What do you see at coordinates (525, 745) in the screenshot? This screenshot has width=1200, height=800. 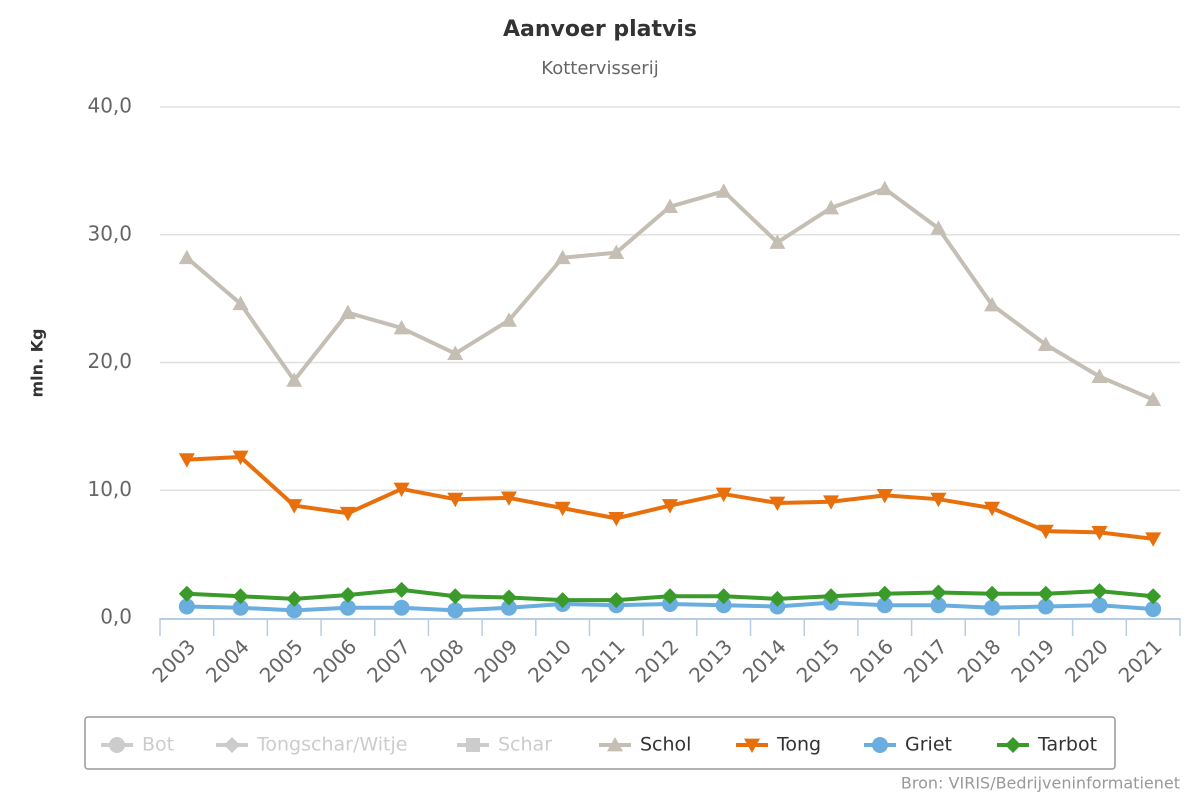 I see `legend-label: Schar` at bounding box center [525, 745].